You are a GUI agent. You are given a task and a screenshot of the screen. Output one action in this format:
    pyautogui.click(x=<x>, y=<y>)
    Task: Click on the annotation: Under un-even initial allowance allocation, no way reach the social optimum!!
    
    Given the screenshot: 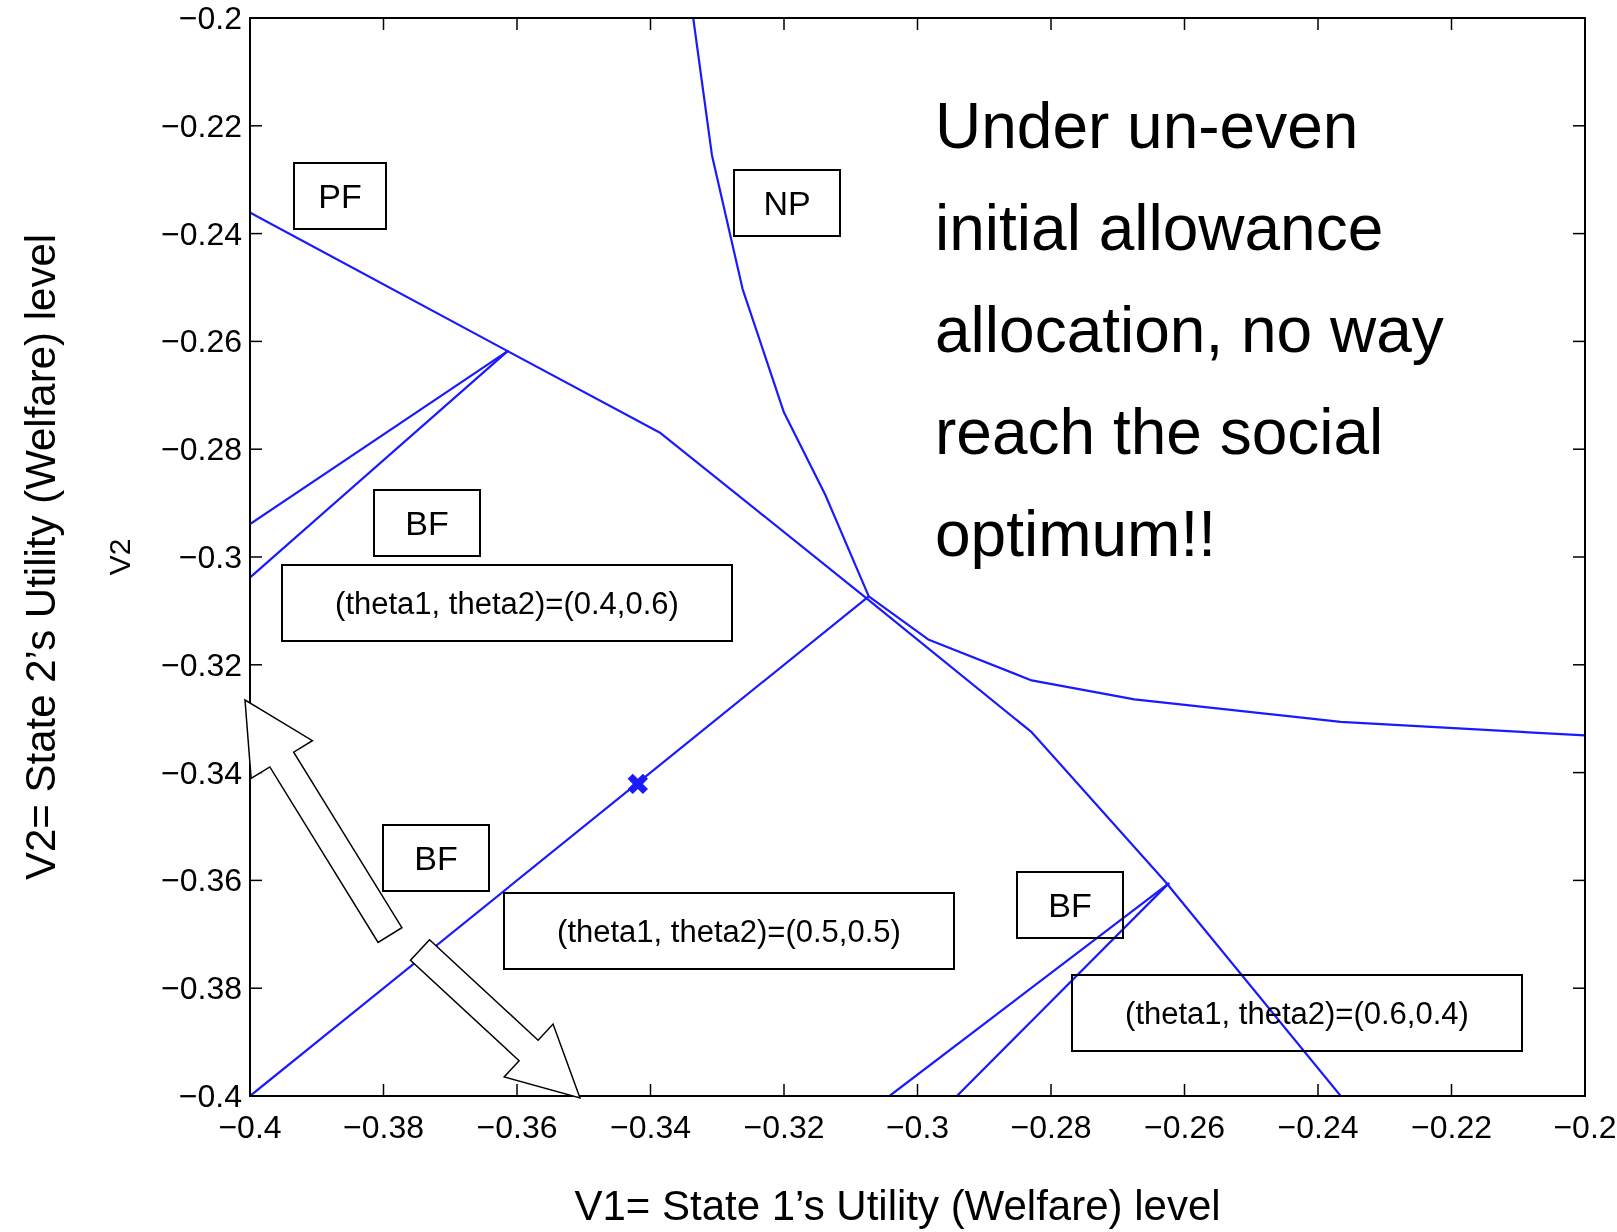 What is the action you would take?
    pyautogui.click(x=1189, y=330)
    